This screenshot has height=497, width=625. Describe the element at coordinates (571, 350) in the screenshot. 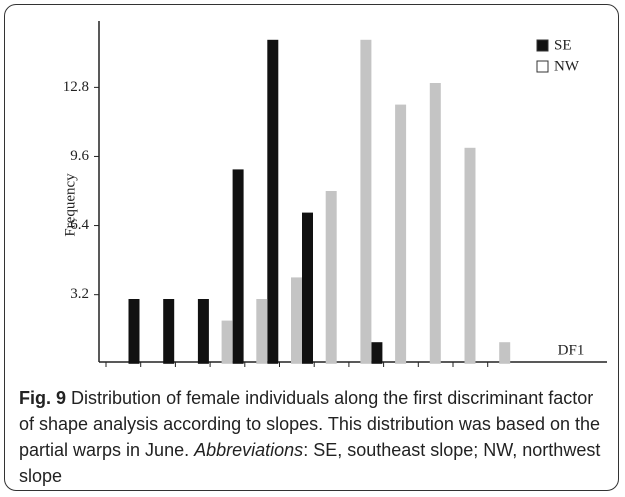

I see `x-axis-label: DF1` at that location.